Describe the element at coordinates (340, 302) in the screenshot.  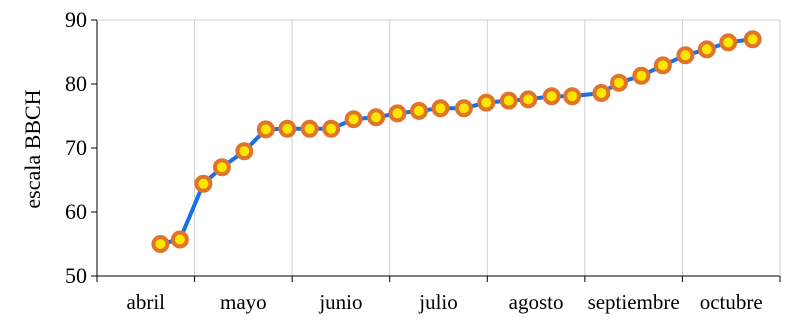
I see `x-tick-label: junio` at that location.